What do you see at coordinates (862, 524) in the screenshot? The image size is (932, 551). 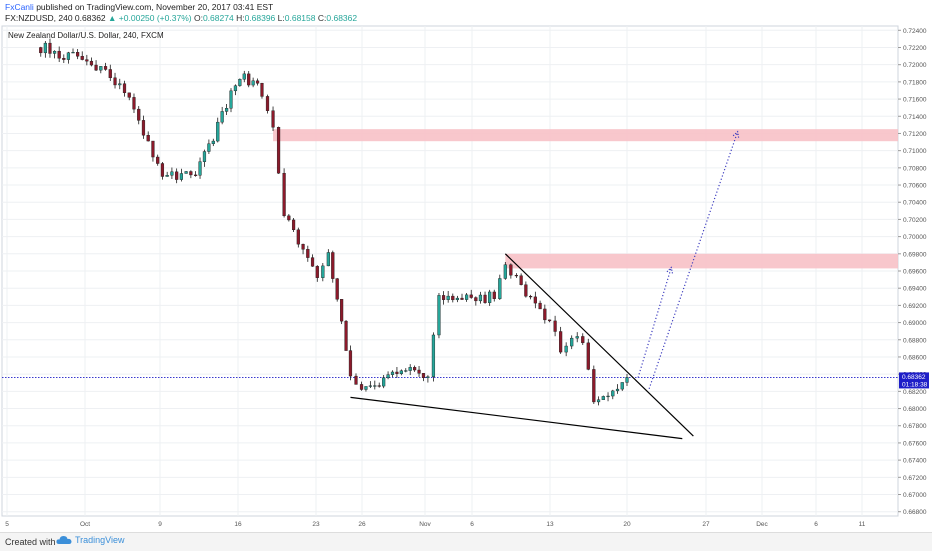 I see `x-tick-label: 11` at bounding box center [862, 524].